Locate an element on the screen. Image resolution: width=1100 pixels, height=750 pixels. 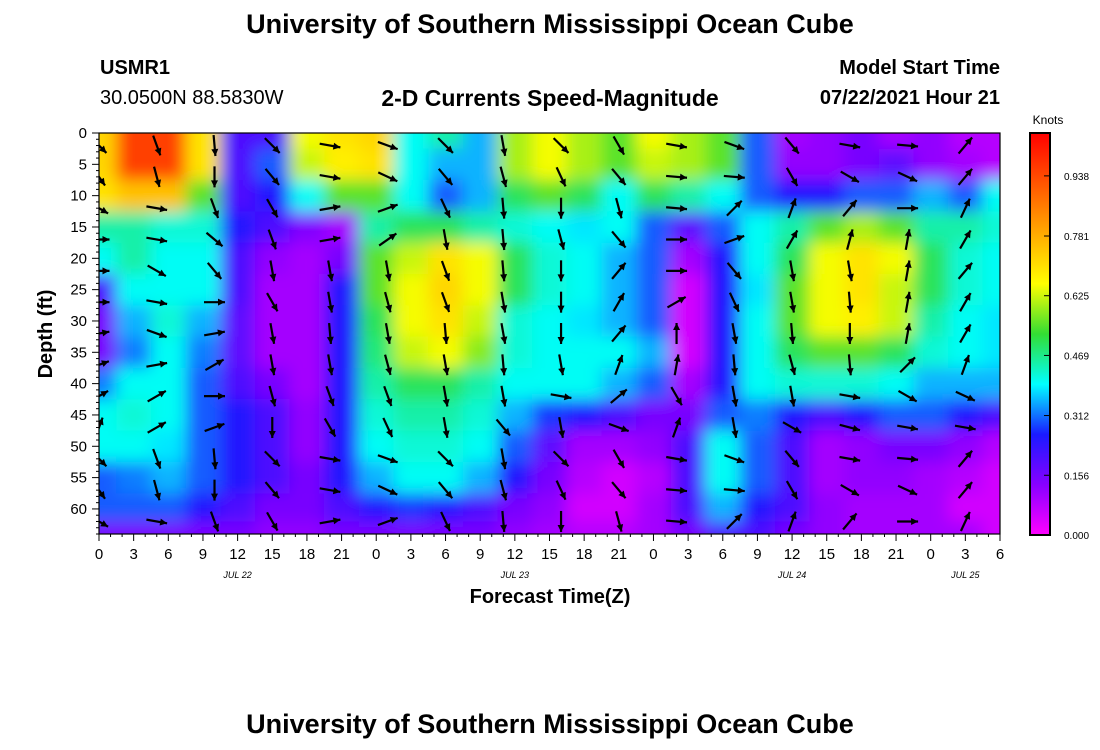
date-label: JUL 25 is located at coordinates (965, 575).